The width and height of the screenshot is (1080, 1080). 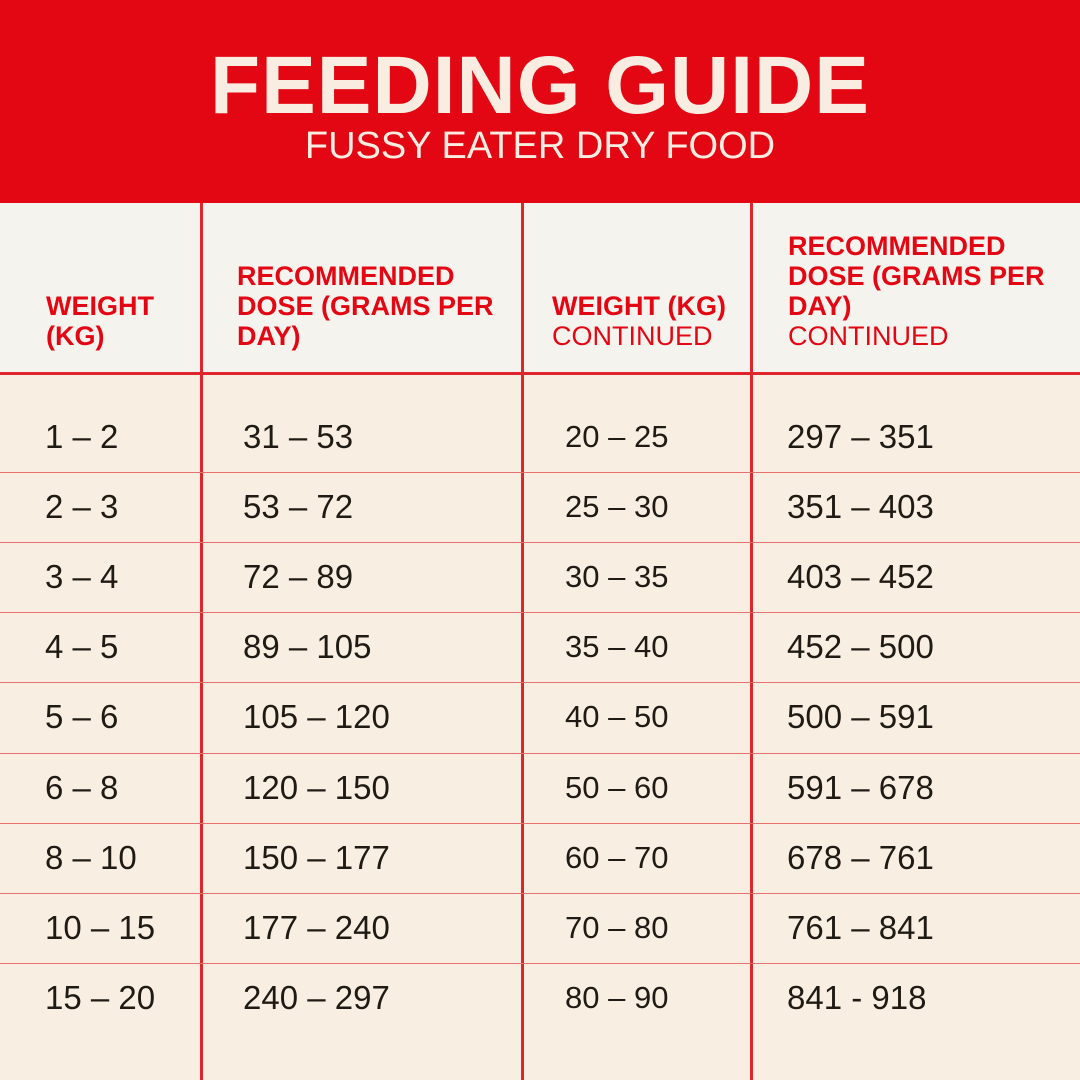 I want to click on title: FEEDING GUIDE, so click(x=540, y=85).